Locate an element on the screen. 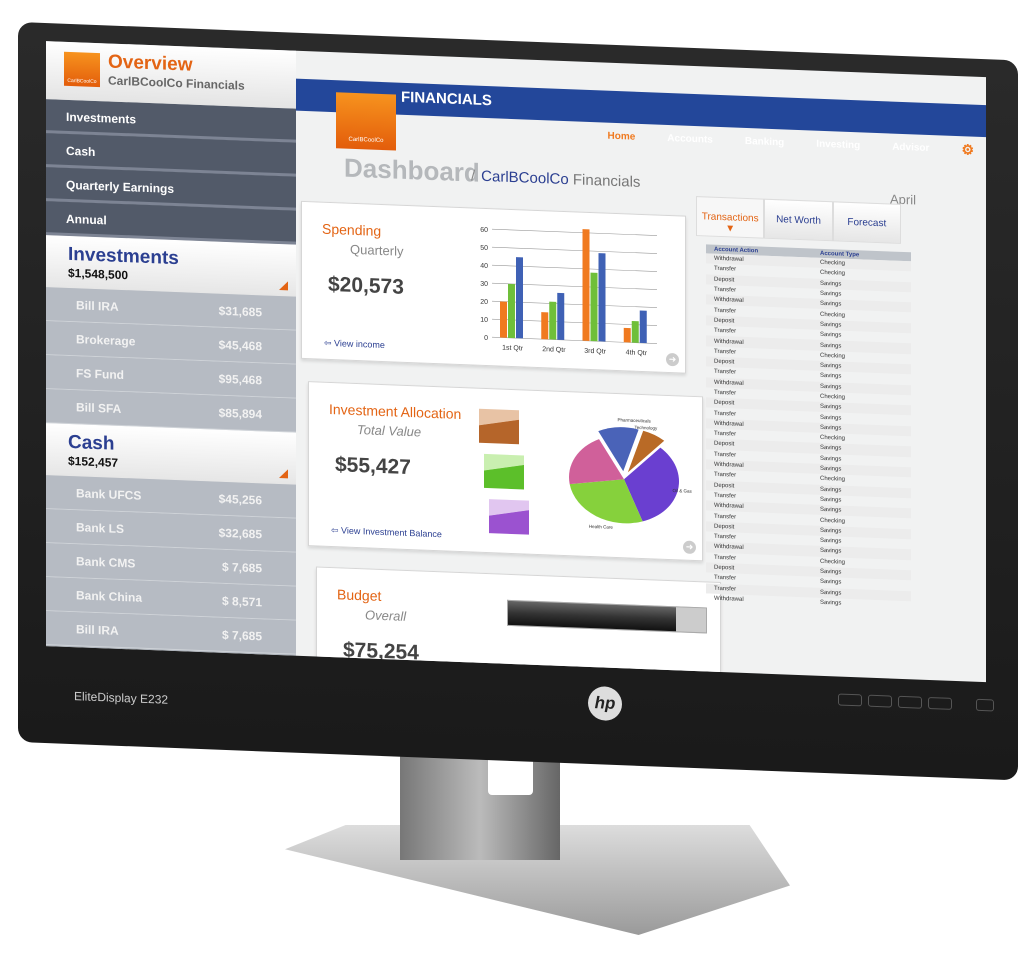 The height and width of the screenshot is (953, 1024). budget-title: Budget is located at coordinates (359, 595).